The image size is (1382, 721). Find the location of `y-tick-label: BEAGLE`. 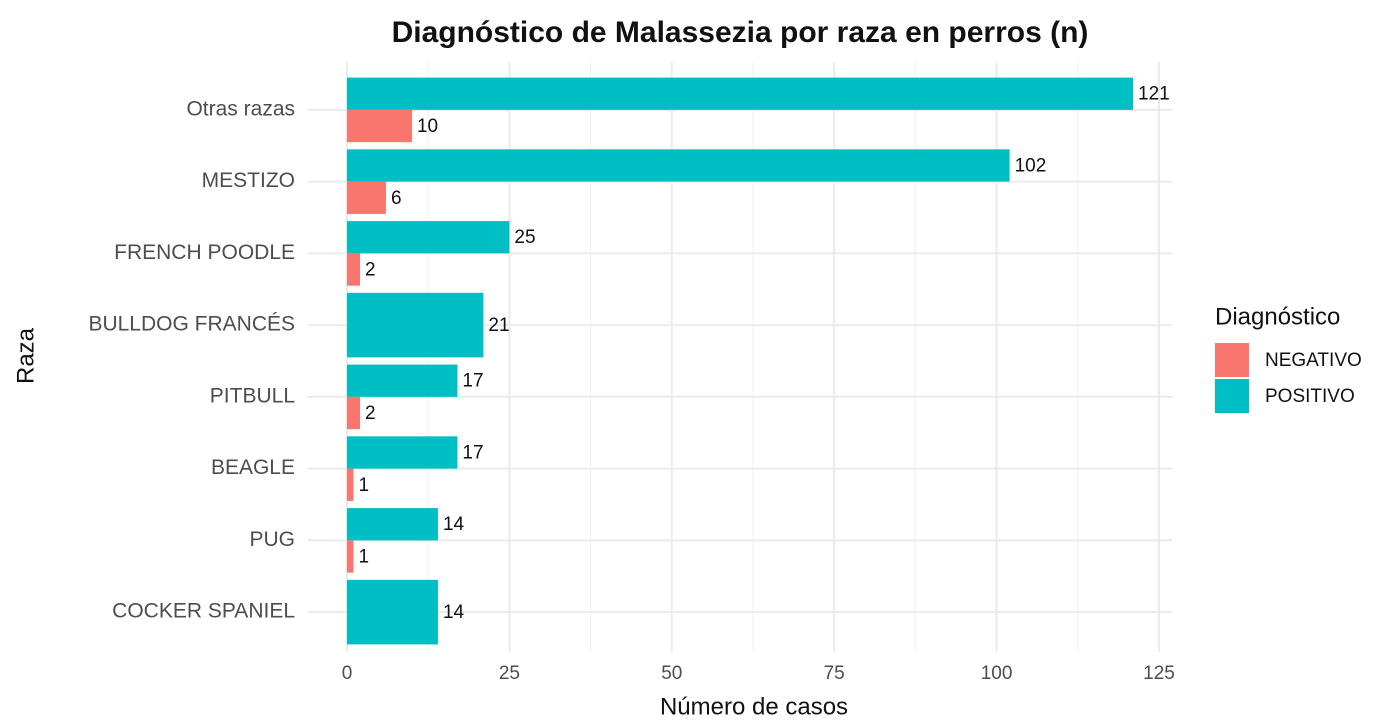

y-tick-label: BEAGLE is located at coordinates (253, 467).